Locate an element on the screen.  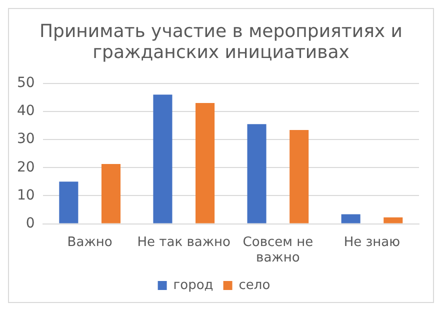
x-tick-label: Не так важно is located at coordinates (184, 242).